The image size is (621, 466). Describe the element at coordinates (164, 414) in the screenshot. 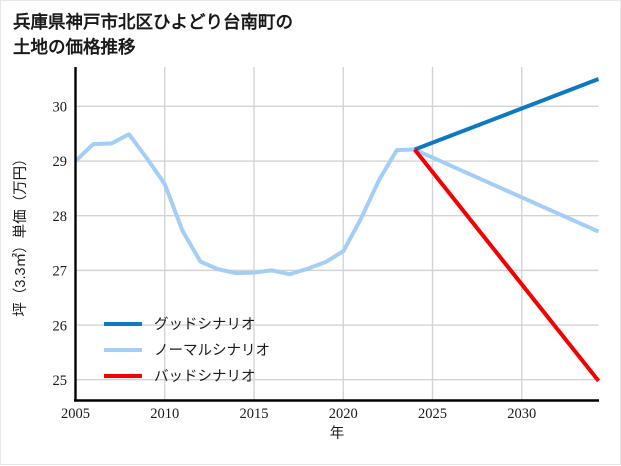

I see `x-tick-label: 2010` at that location.